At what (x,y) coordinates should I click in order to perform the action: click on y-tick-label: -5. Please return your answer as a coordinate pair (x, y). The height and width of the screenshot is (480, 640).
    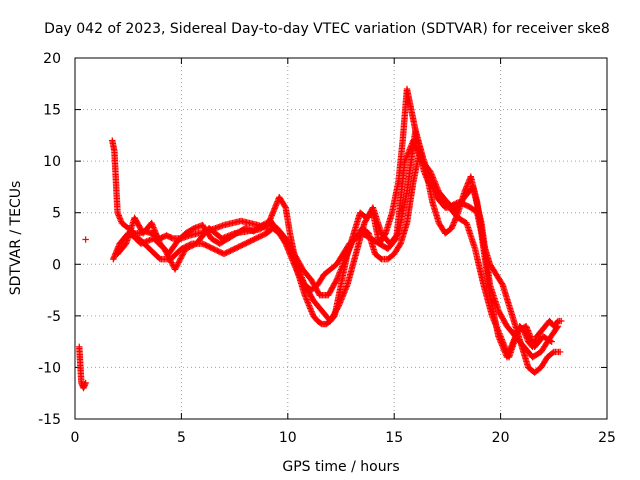
    Looking at the image, I should click on (54, 317).